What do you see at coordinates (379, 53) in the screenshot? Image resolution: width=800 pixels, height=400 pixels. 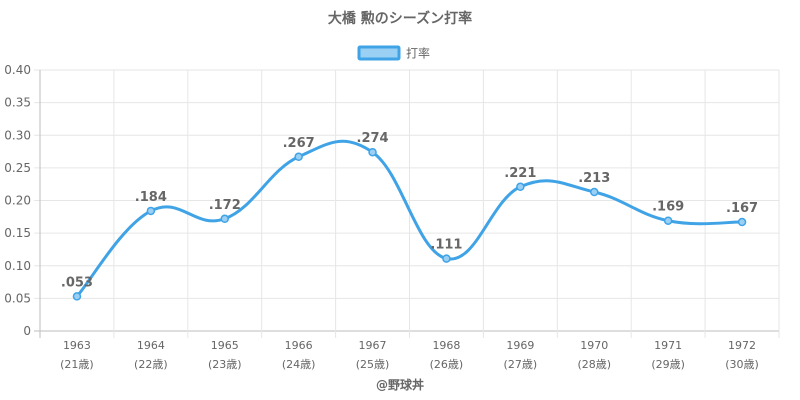 I see `legend-swatch` at bounding box center [379, 53].